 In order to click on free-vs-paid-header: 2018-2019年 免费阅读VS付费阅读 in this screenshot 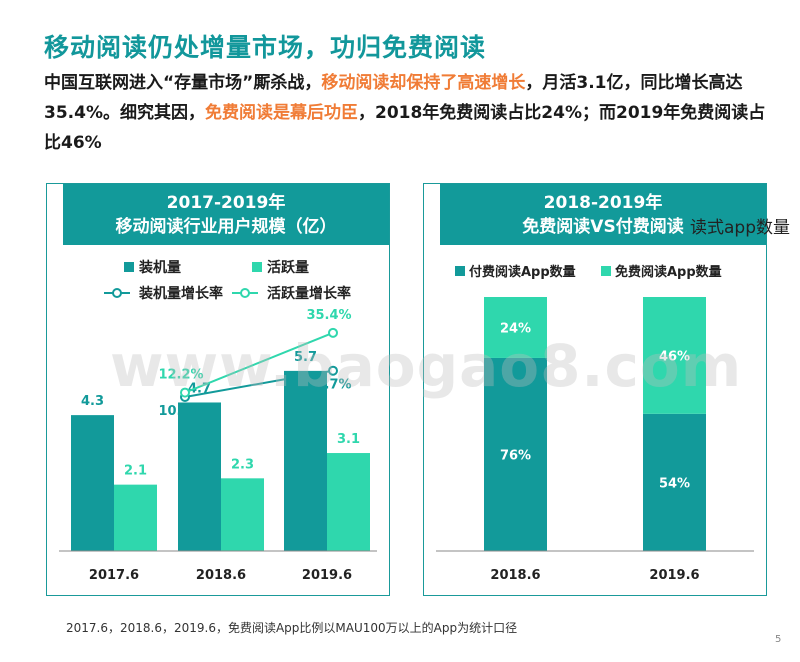, I will do `click(603, 214)`.